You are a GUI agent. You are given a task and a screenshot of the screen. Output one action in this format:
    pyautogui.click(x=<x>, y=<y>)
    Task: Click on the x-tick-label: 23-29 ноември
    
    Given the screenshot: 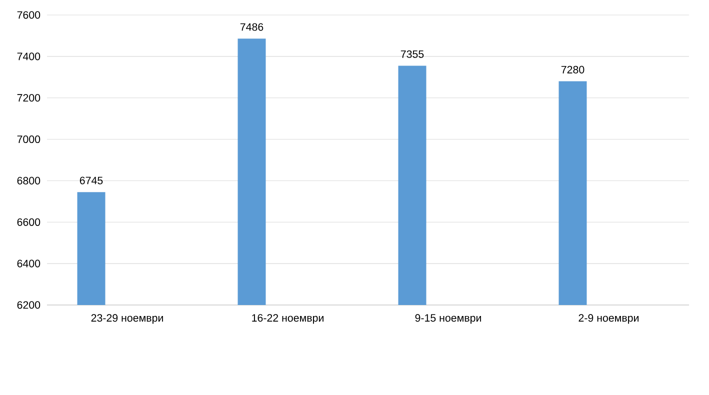 What is the action you would take?
    pyautogui.click(x=127, y=319)
    